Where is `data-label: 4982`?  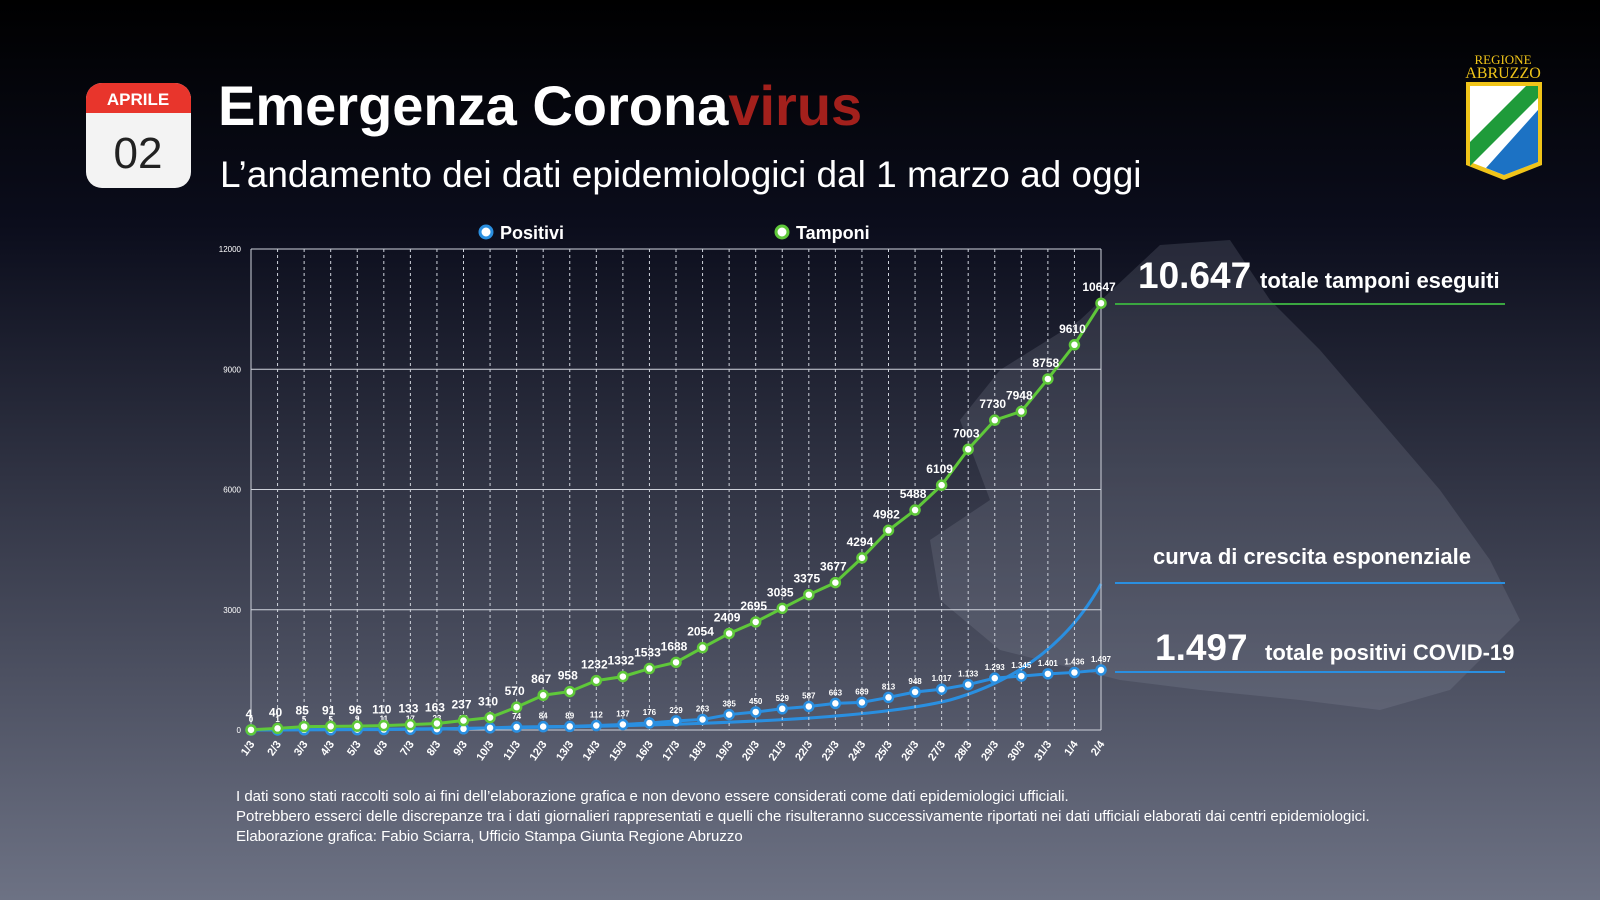
data-label: 4982 is located at coordinates (886, 514).